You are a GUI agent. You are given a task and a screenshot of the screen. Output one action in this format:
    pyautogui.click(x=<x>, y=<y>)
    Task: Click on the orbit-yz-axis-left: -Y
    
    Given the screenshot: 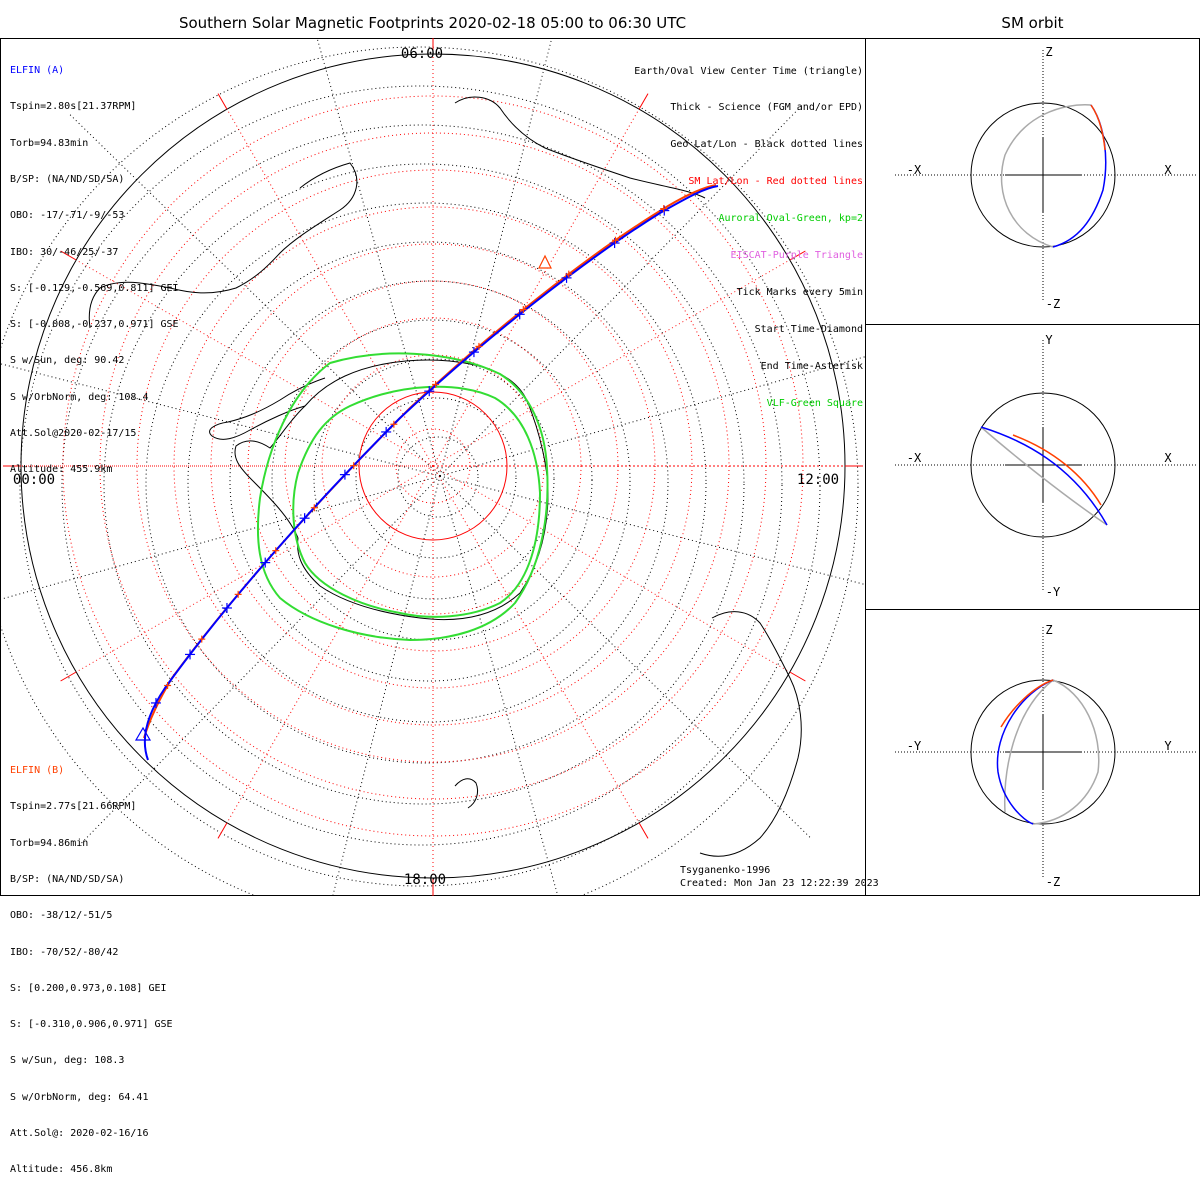 What is the action you would take?
    pyautogui.click(x=914, y=746)
    